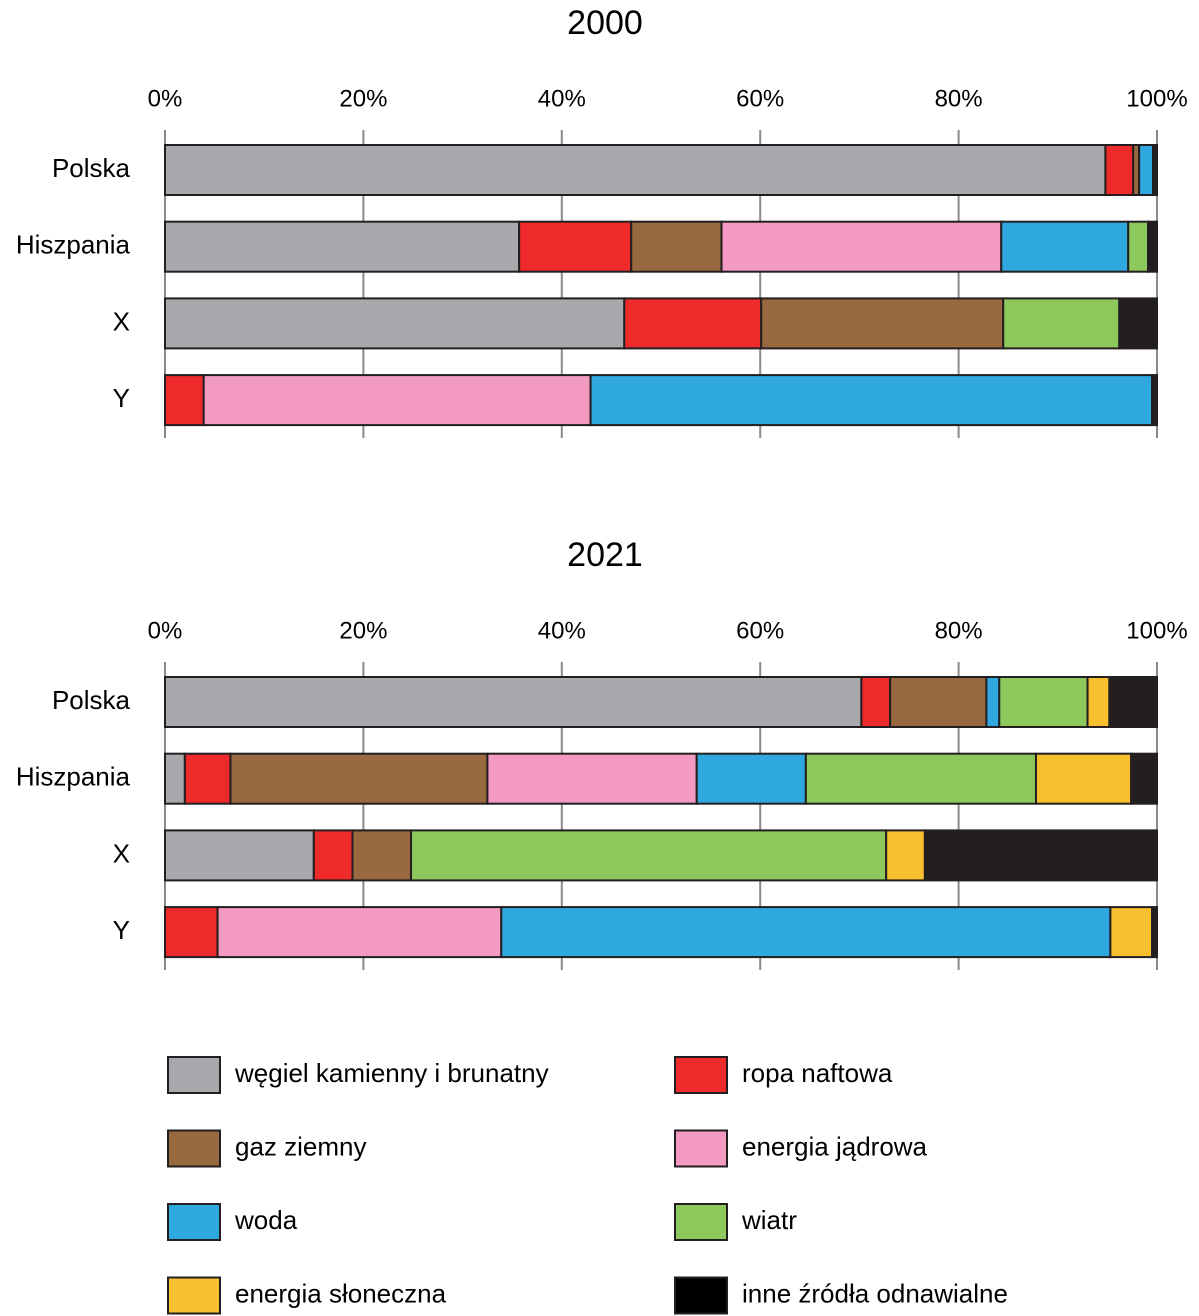 The width and height of the screenshot is (1199, 1316). I want to click on chart-title: 2000, so click(605, 23).